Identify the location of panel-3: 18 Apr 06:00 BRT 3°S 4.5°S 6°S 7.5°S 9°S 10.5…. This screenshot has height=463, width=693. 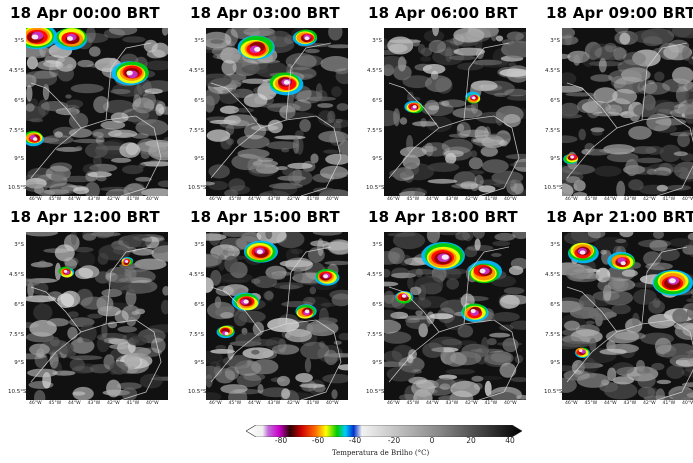
(447, 103).